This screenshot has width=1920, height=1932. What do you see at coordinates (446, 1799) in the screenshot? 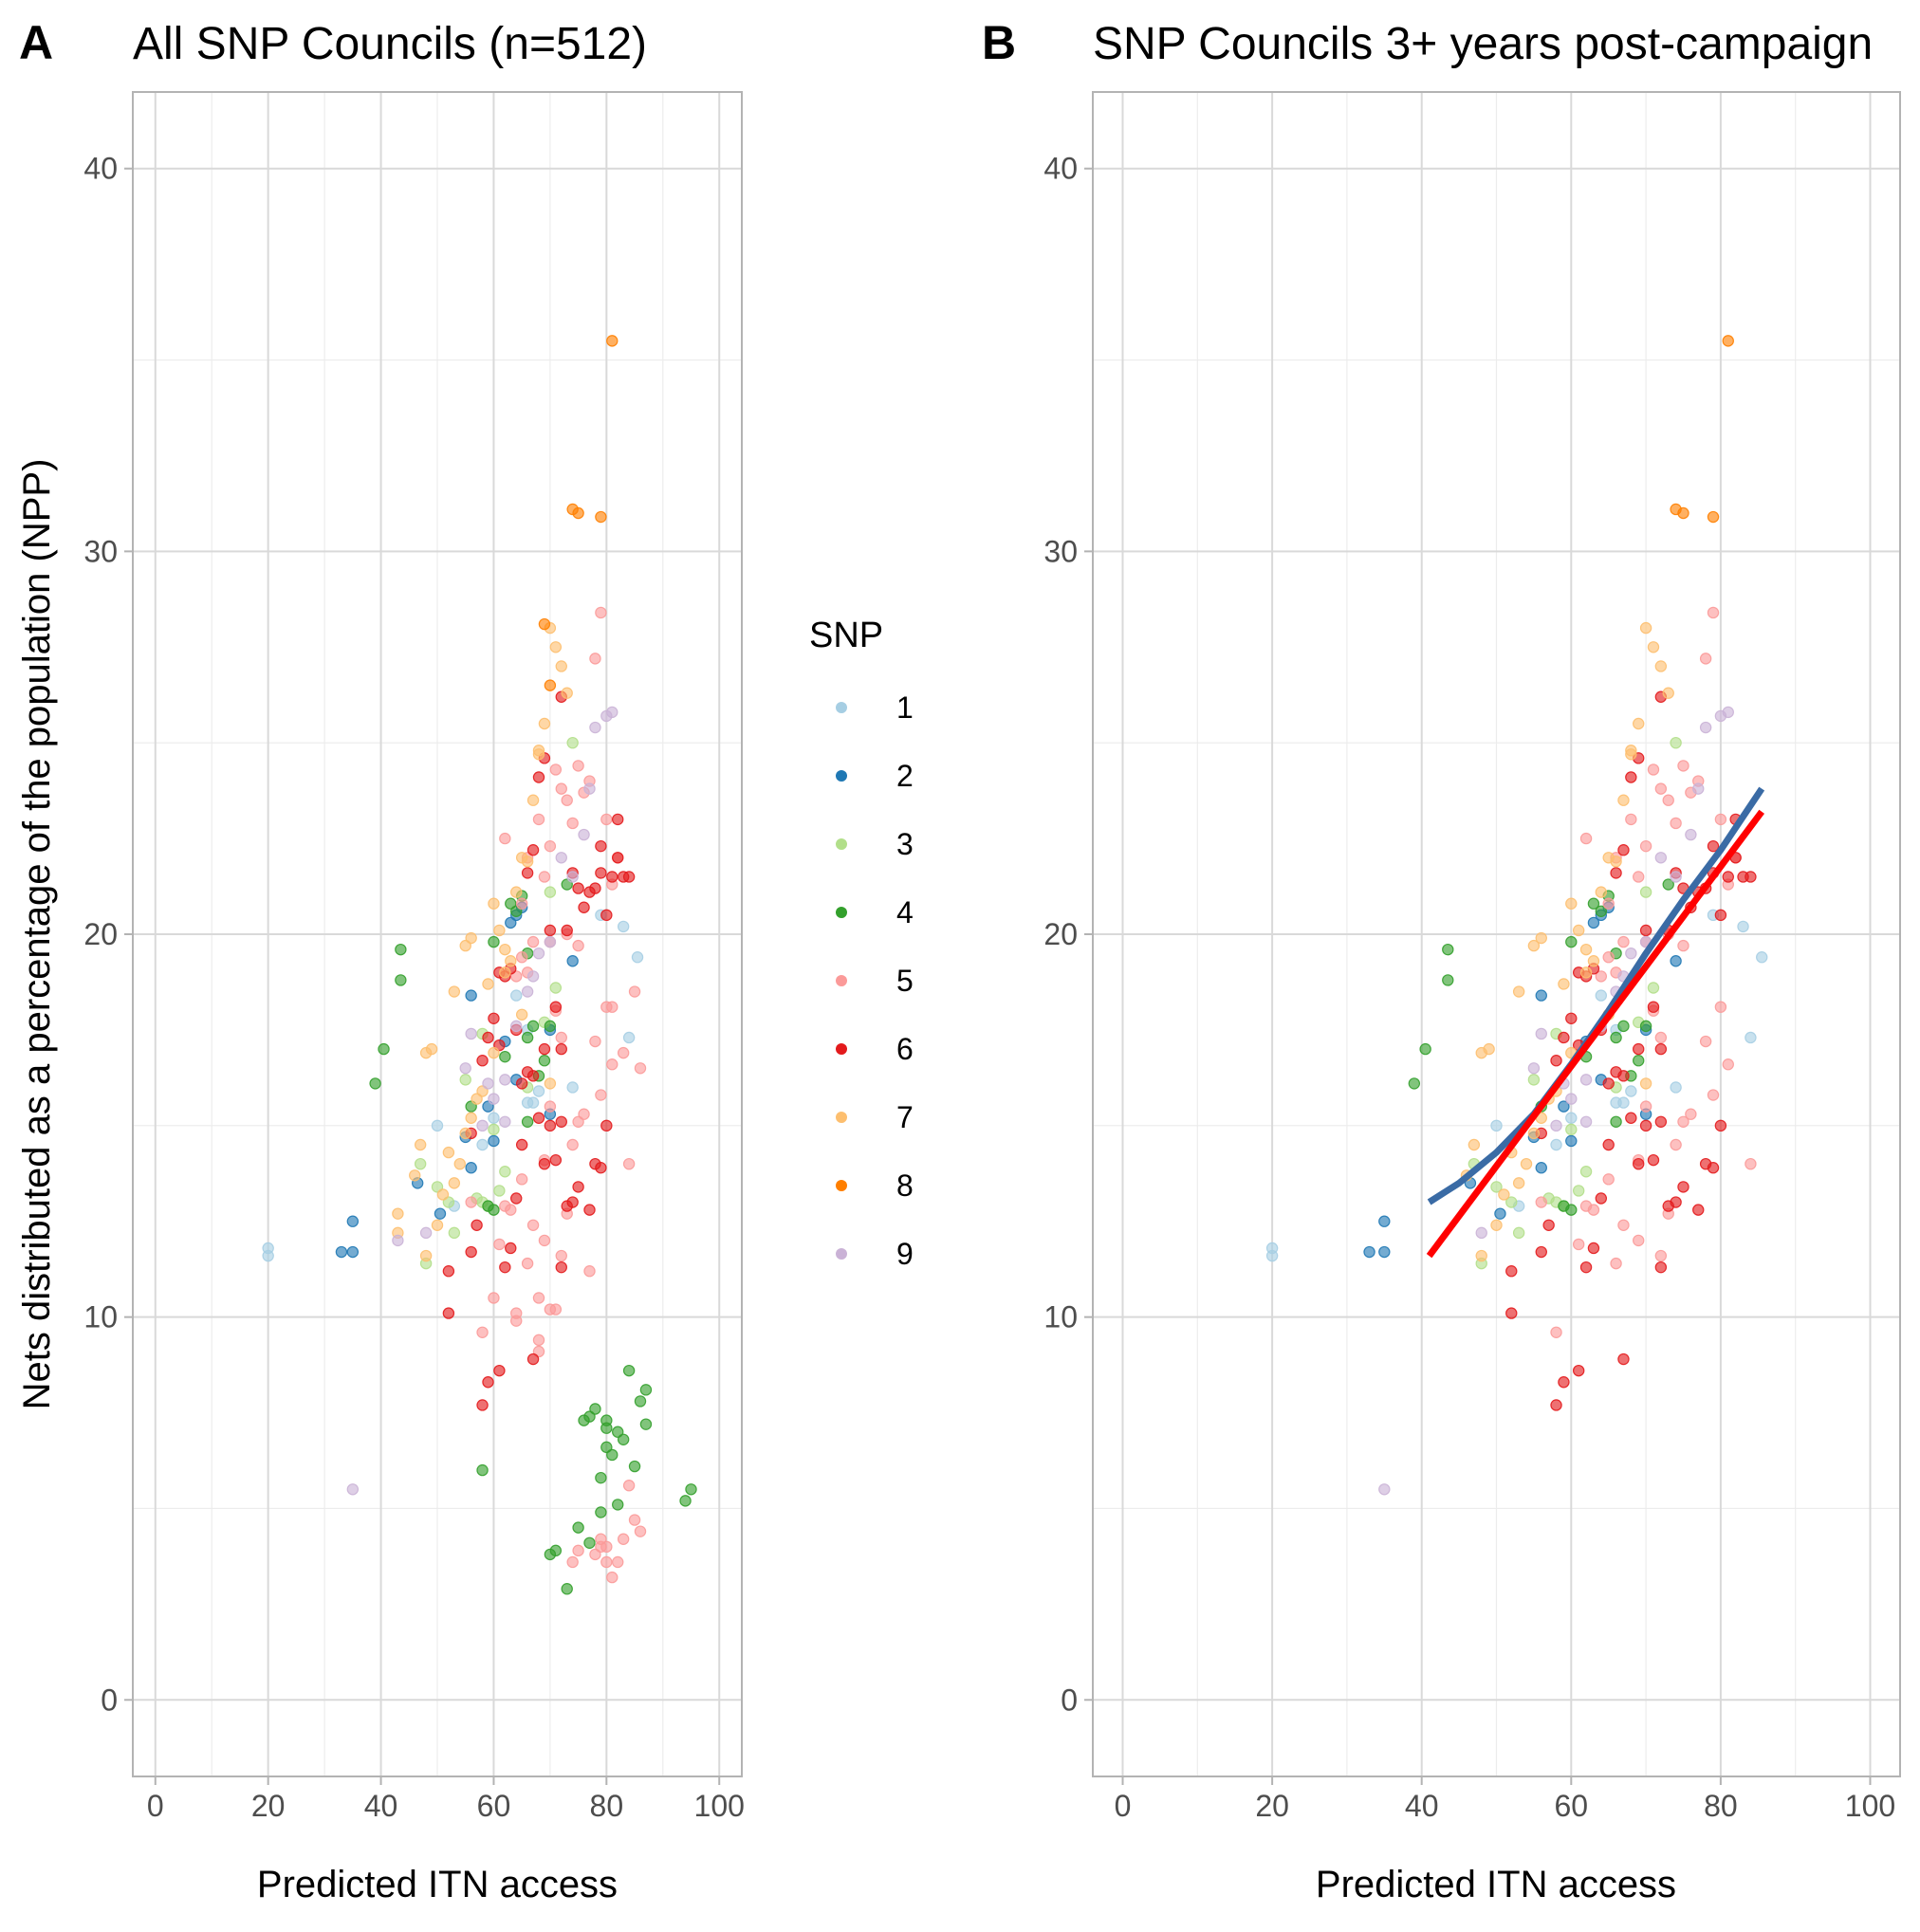
I see `panel-a-x-ticks: 0 20 40 60 80 100` at bounding box center [446, 1799].